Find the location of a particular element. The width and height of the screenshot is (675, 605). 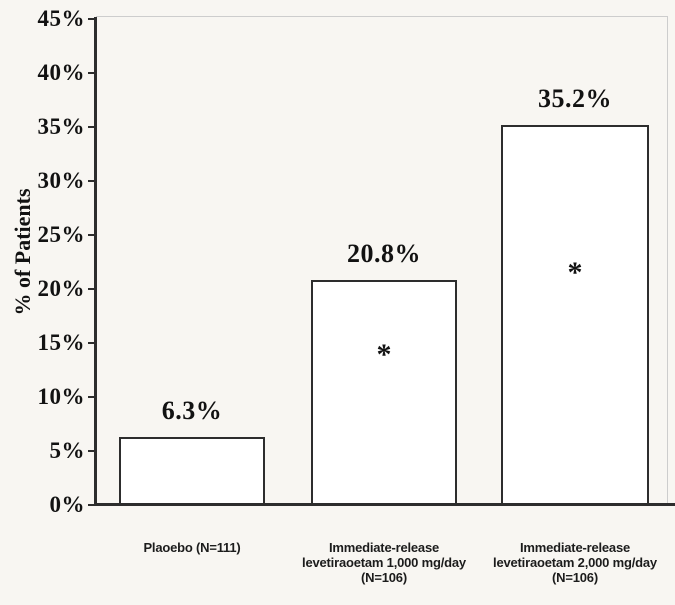

tick-row: 45% is located at coordinates (48, 19).